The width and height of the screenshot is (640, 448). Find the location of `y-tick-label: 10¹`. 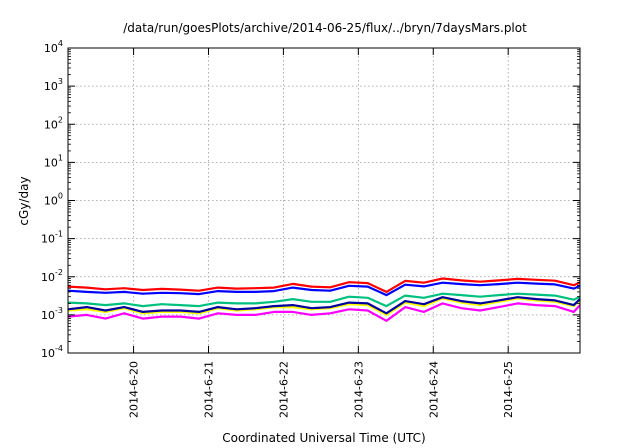

y-tick-label: 10¹ is located at coordinates (53, 161).